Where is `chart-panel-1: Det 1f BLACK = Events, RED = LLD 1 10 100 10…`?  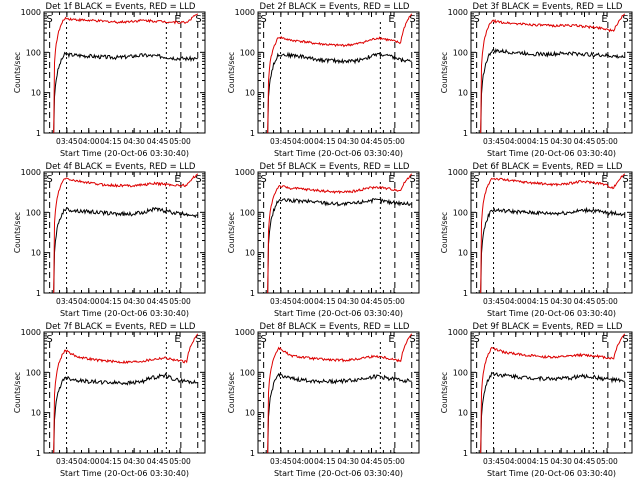 chart-panel-1: Det 1f BLACK = Events, RED = LLD 1 10 100 10… is located at coordinates (109, 80).